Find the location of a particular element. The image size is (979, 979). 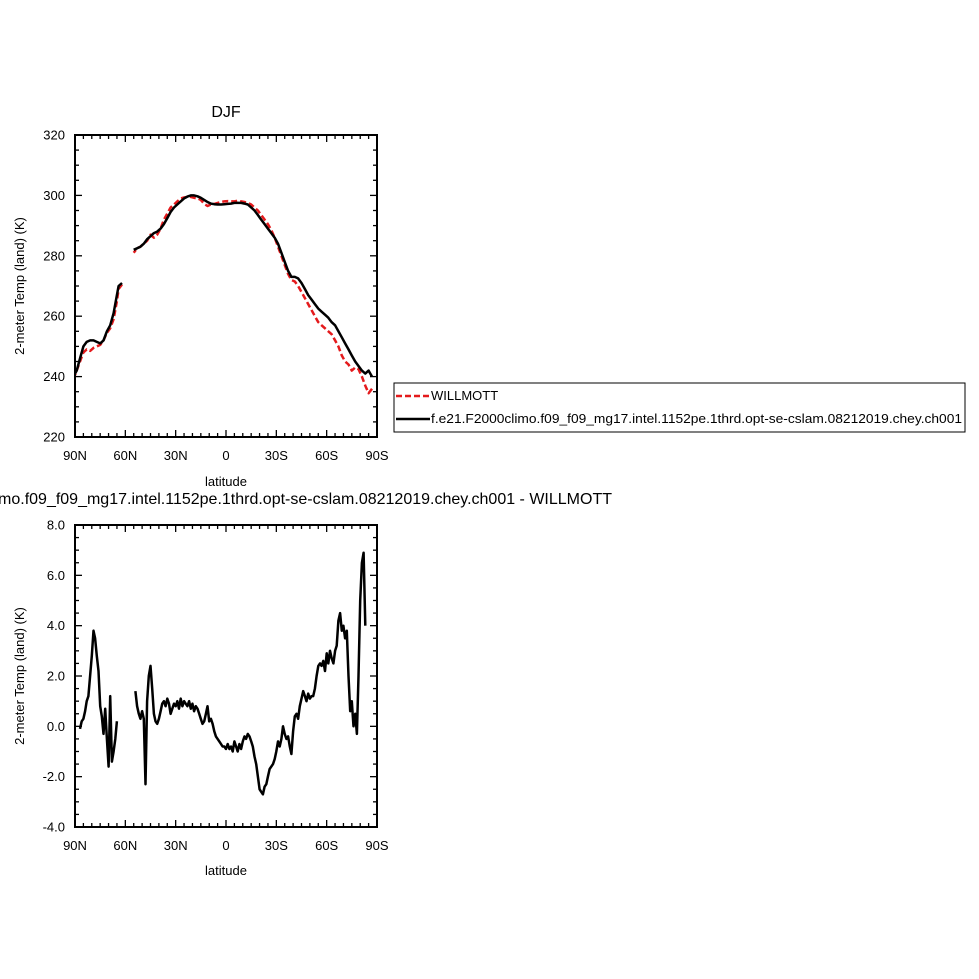

bottom-y-tick-label: -4.0 is located at coordinates (54, 827).